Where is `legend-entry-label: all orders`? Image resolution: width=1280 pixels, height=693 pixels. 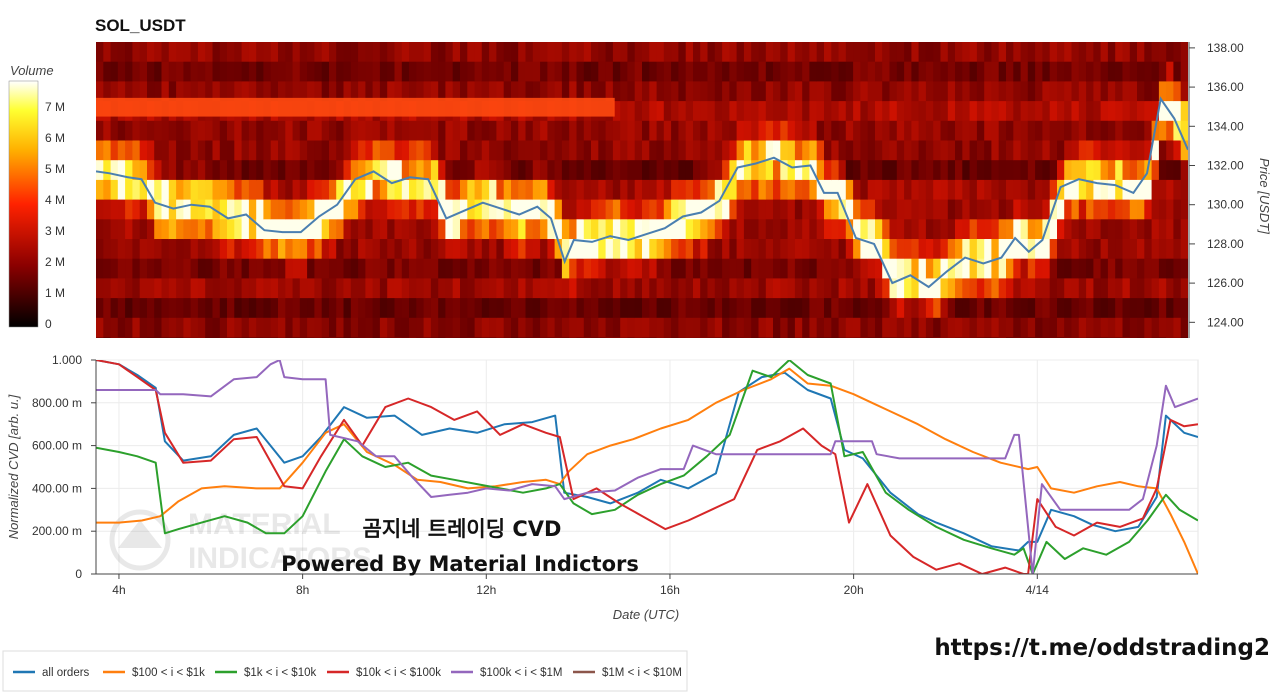
legend-entry-label: all orders is located at coordinates (66, 673).